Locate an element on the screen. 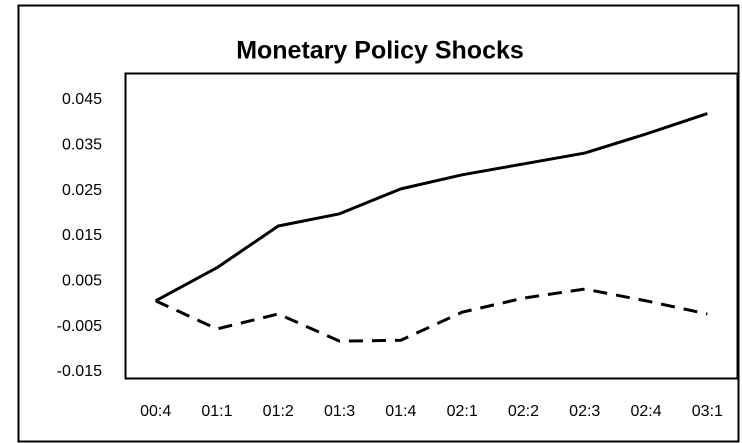 The image size is (742, 443). x-tick-label: 03:1 is located at coordinates (707, 411).